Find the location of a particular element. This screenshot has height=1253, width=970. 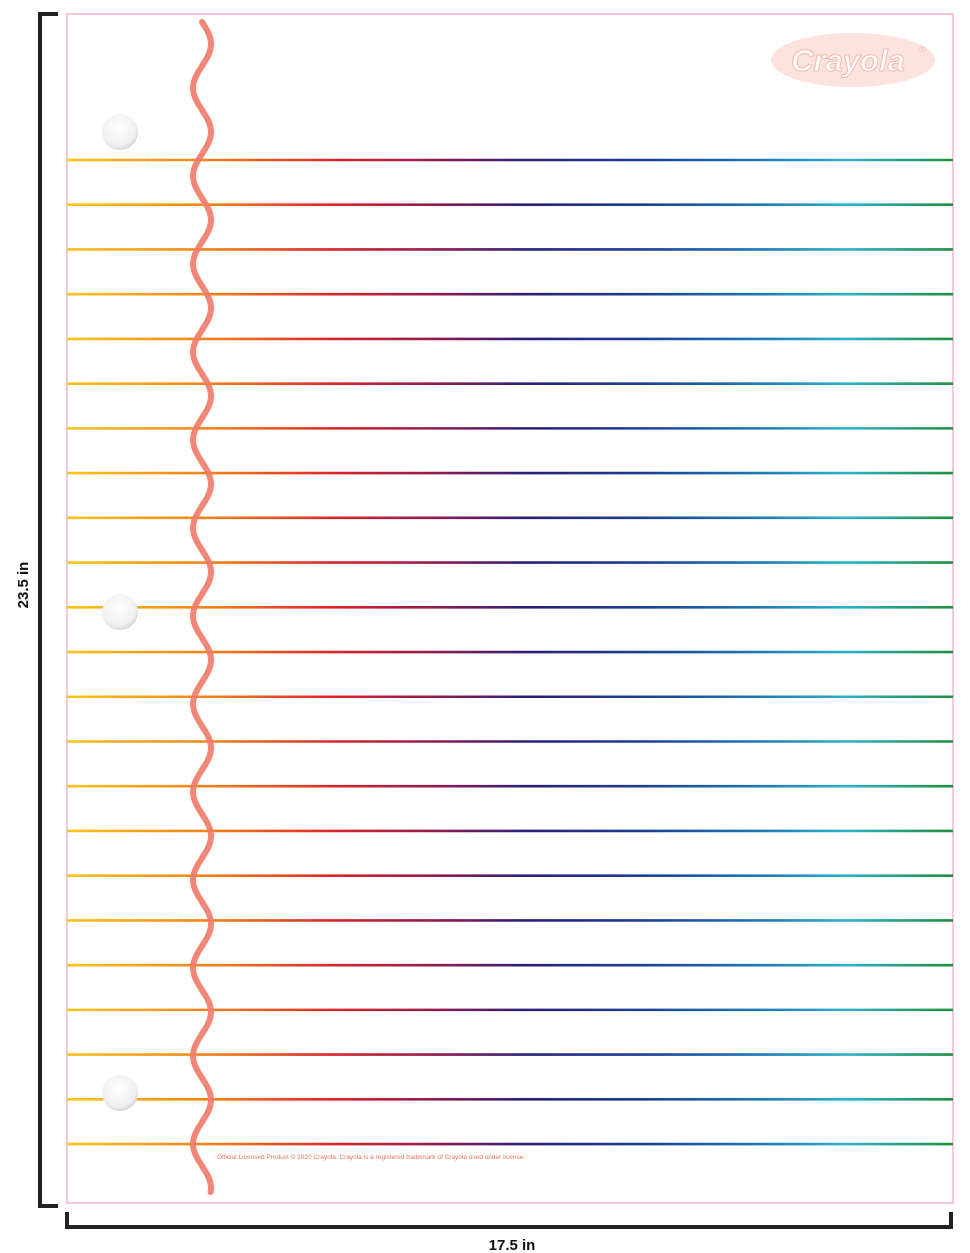

punch-holes is located at coordinates (120, 612).